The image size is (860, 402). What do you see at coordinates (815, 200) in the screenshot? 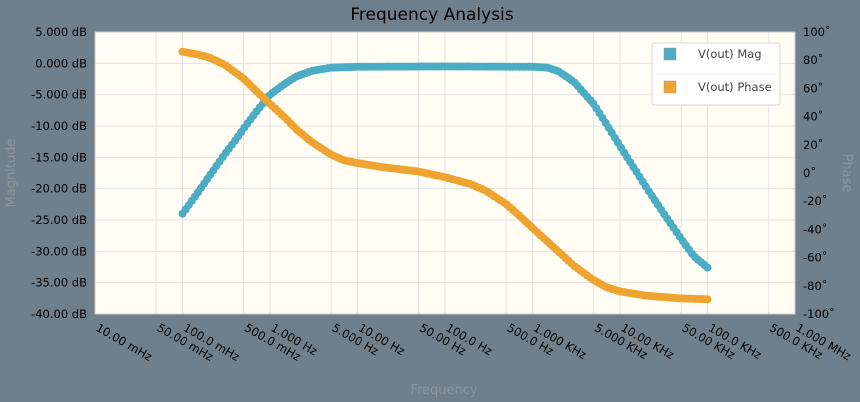
I see `y-right-tick-label: -20˚` at bounding box center [815, 200].